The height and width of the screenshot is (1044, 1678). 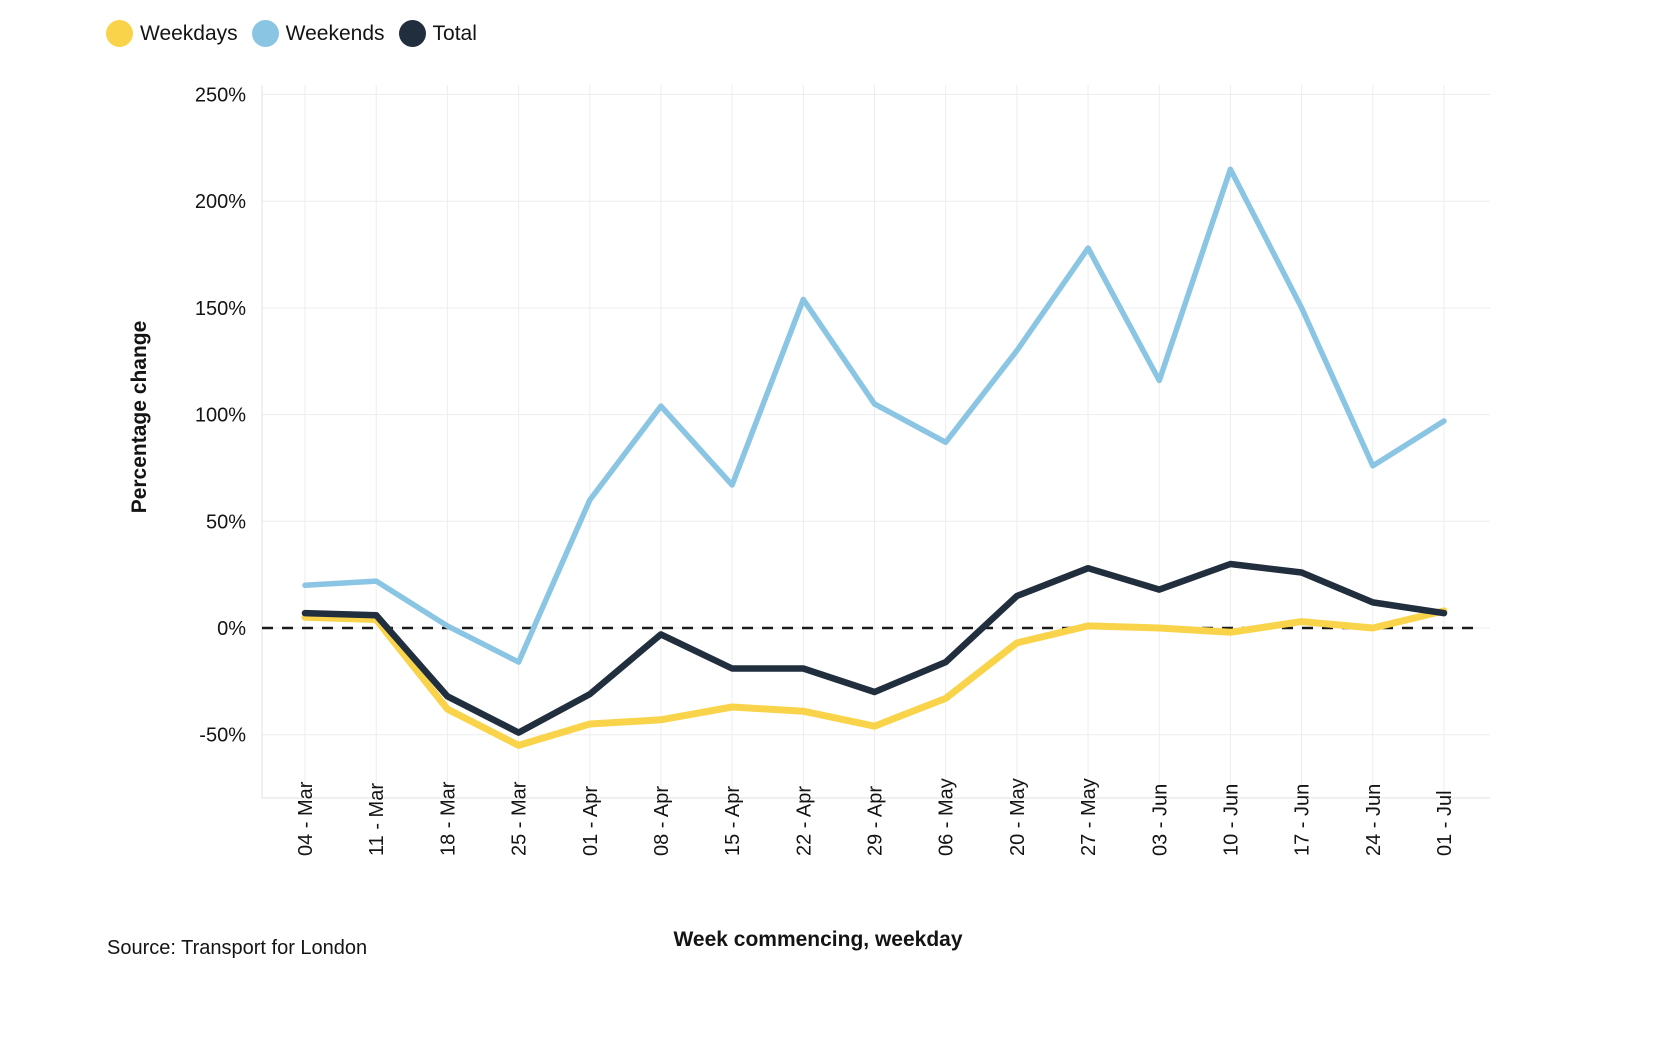 I want to click on x-tick-label: 20 - May, so click(x=1018, y=817).